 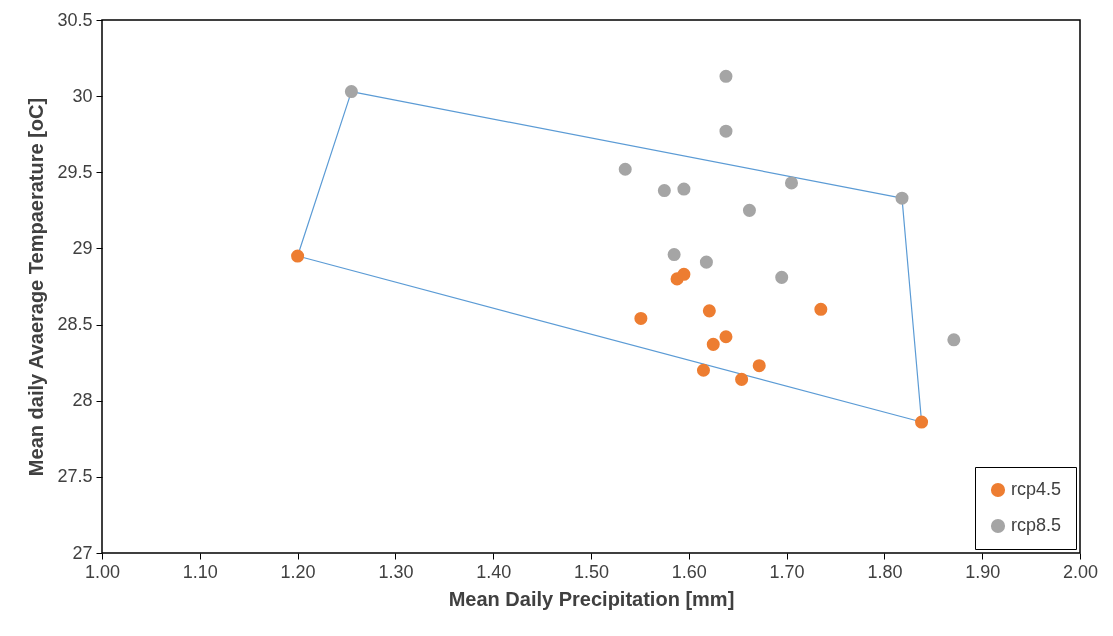 What do you see at coordinates (689, 571) in the screenshot?
I see `x-tick-label: 1.60` at bounding box center [689, 571].